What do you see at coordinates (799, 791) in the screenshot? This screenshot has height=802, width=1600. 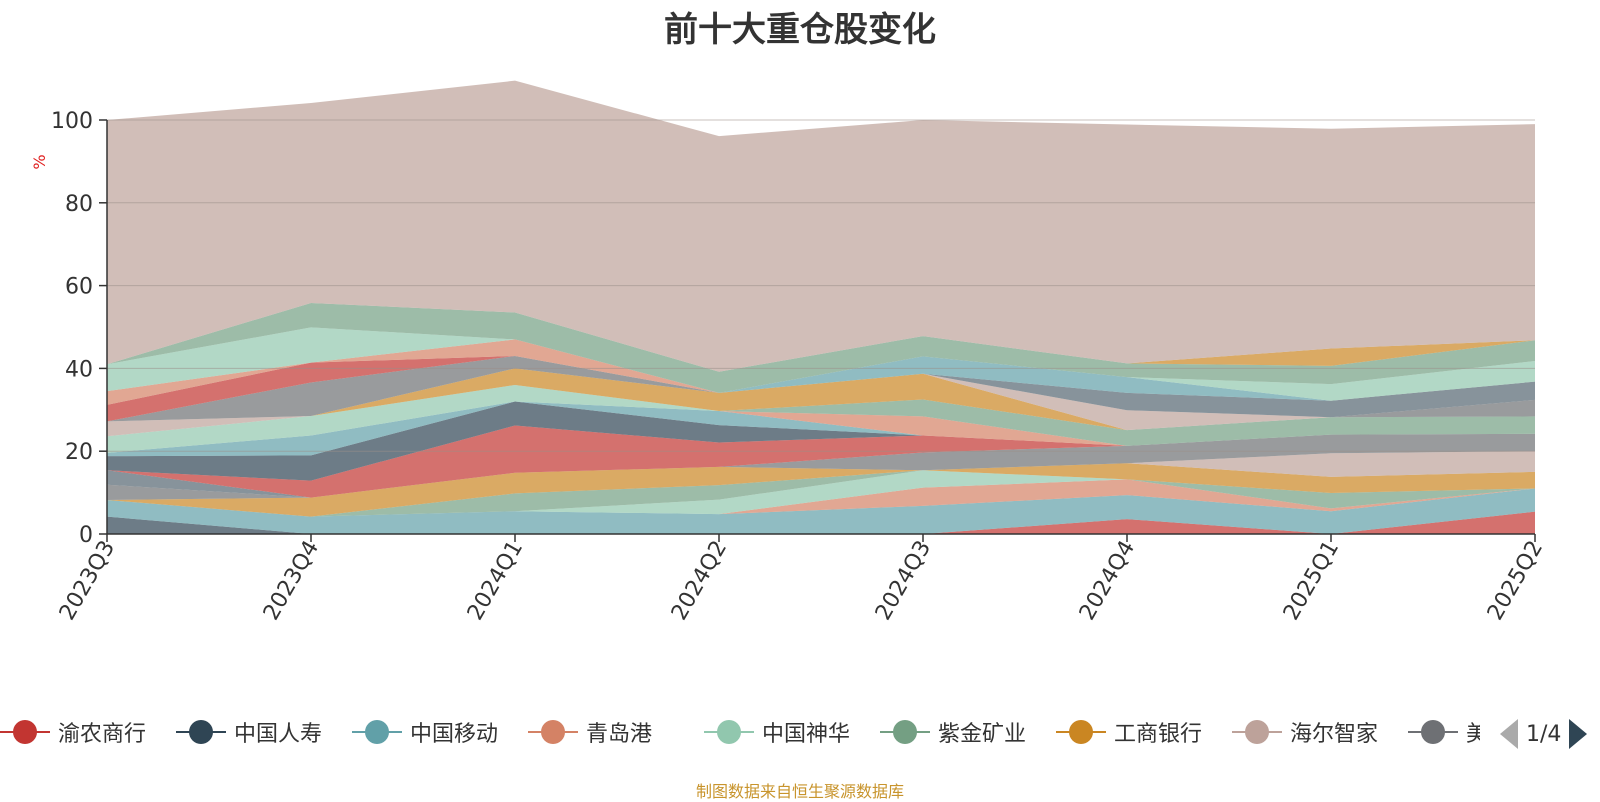 I see `data-source-note: 制图数据来自恒生聚源数据库` at bounding box center [799, 791].